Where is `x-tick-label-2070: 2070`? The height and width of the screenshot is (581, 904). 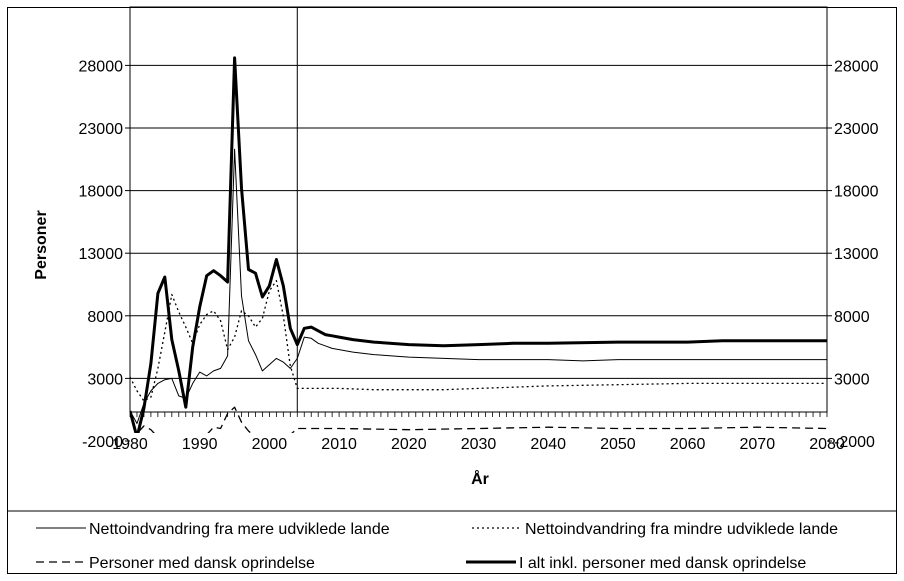
x-tick-label-2070: 2070 is located at coordinates (758, 444).